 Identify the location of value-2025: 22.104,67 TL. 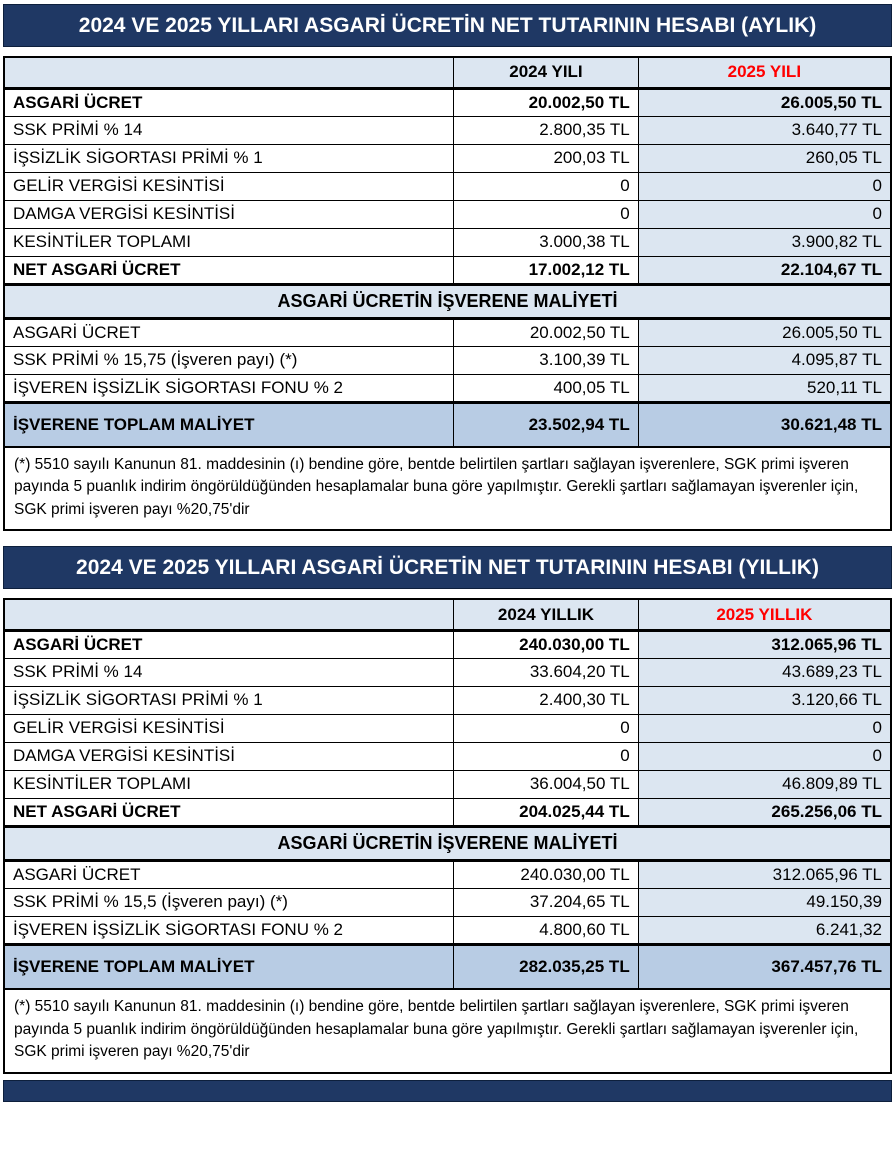
(764, 270).